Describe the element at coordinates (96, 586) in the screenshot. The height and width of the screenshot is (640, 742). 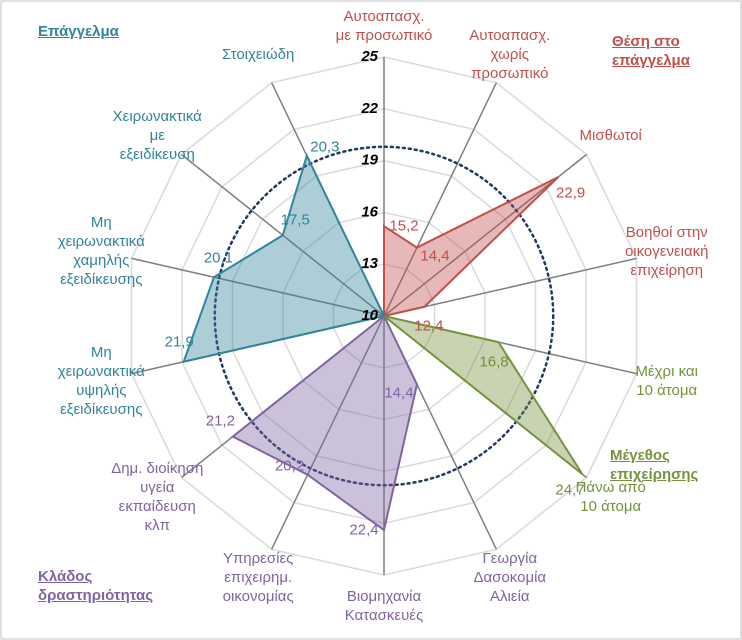
I see `legend-entry: Κλάδος δραστηριότητας` at that location.